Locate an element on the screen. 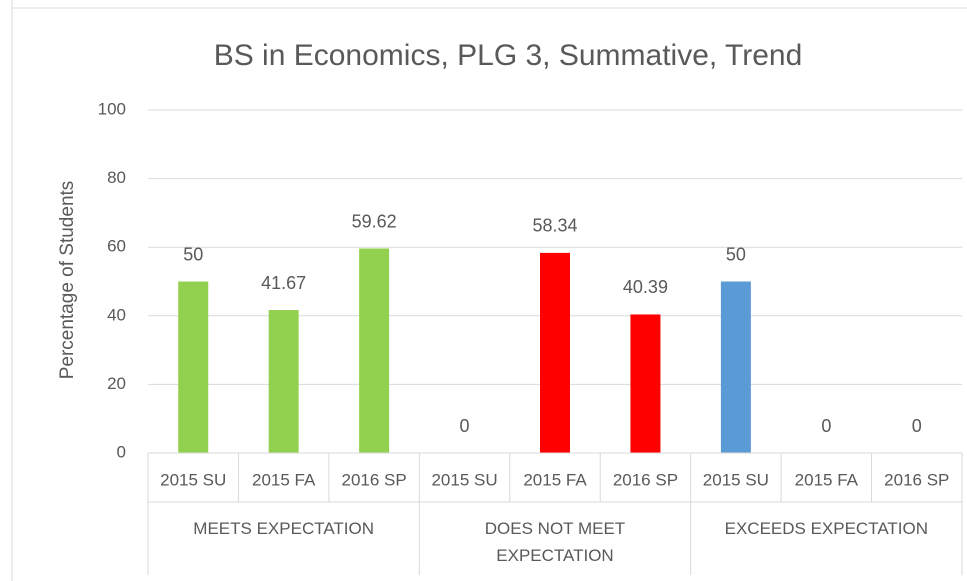 This screenshot has height=581, width=967. group-label: DOES NOT MEET EXPECTATION is located at coordinates (555, 542).